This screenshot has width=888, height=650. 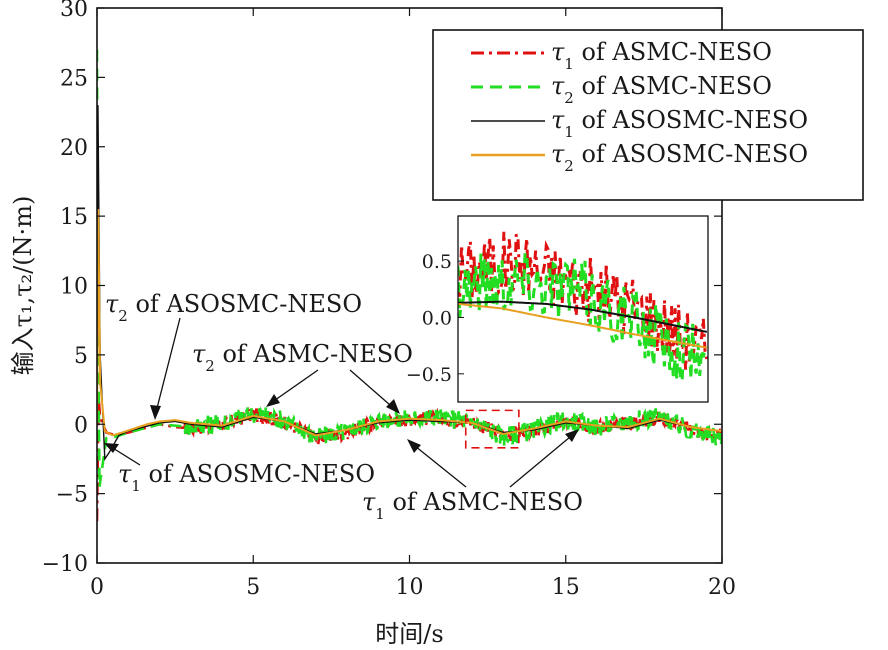 What do you see at coordinates (65, 564) in the screenshot?
I see `y-tick-label: −10` at bounding box center [65, 564].